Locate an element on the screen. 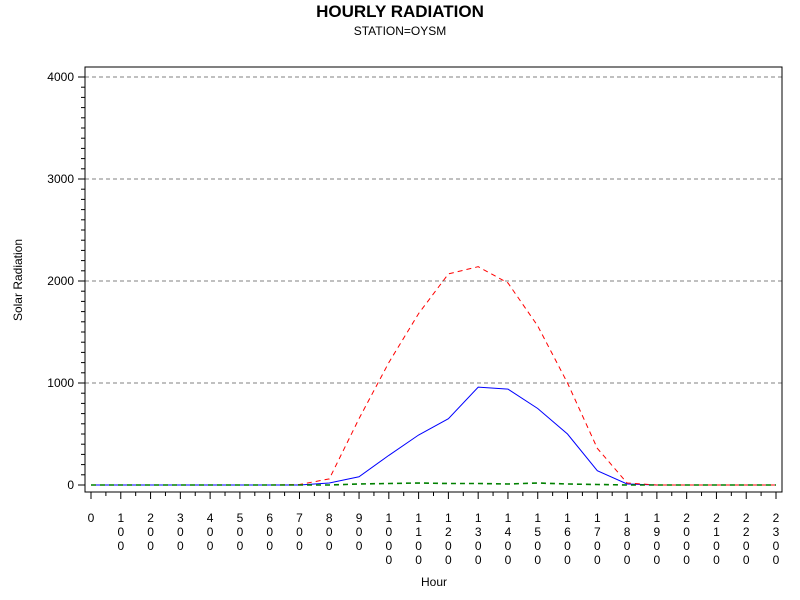 The width and height of the screenshot is (800, 600). x-axis-label: Hour is located at coordinates (434, 582).